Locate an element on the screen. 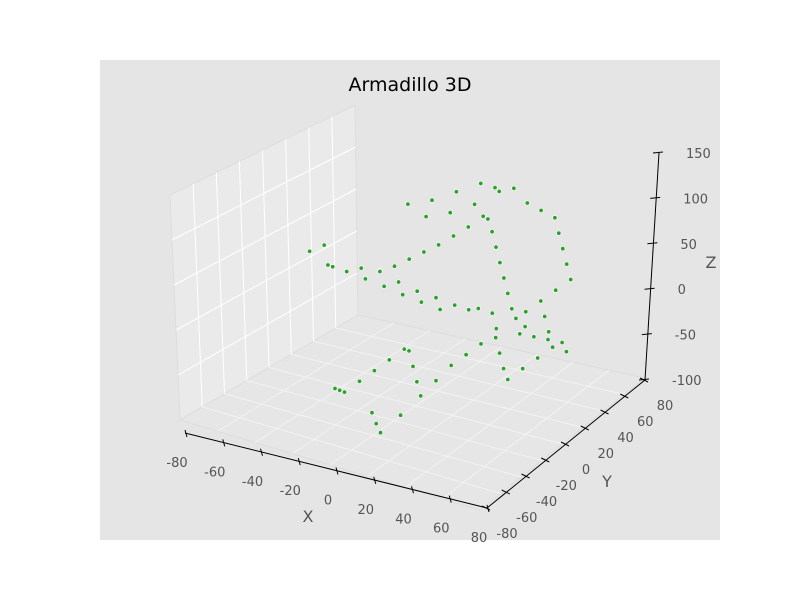 This screenshot has height=600, width=800. x-tick-label: 80 is located at coordinates (479, 538).